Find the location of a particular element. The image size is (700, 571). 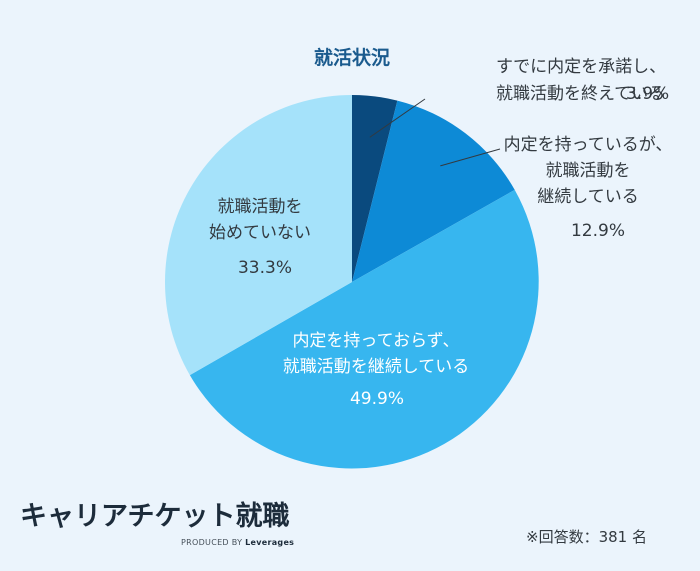

slice-label-line: 内定を持っておらず、 is located at coordinates (375, 341).